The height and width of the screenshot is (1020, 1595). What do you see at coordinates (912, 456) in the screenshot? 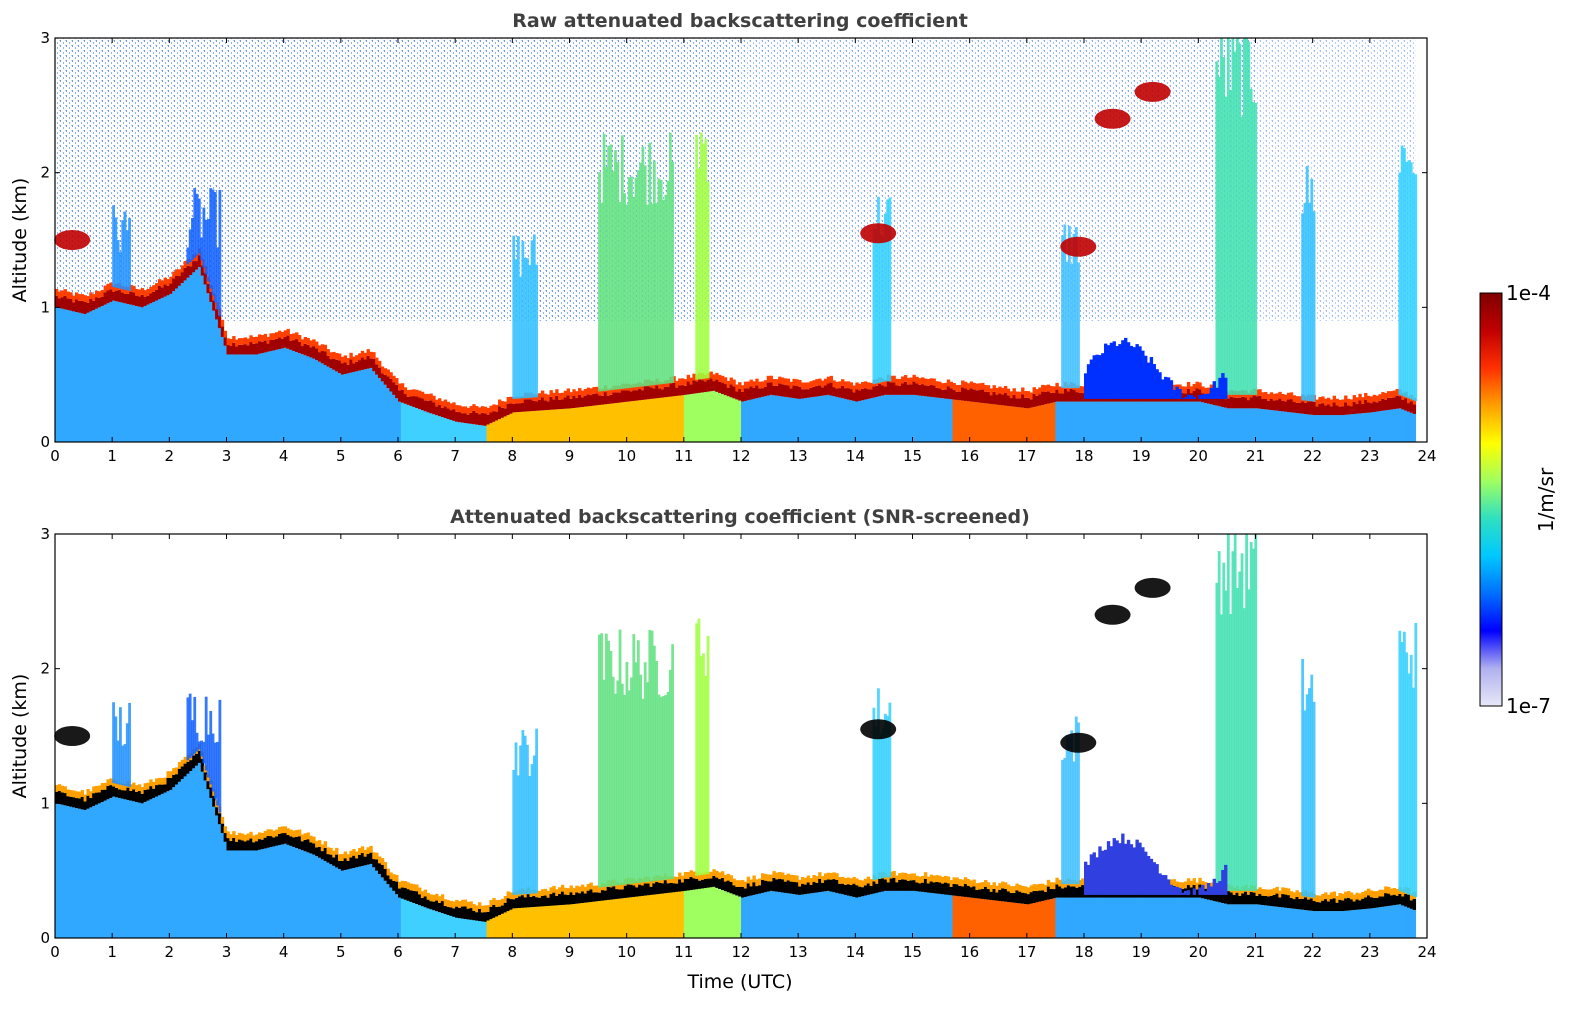
I see `x-tick-label: 15` at bounding box center [912, 456].